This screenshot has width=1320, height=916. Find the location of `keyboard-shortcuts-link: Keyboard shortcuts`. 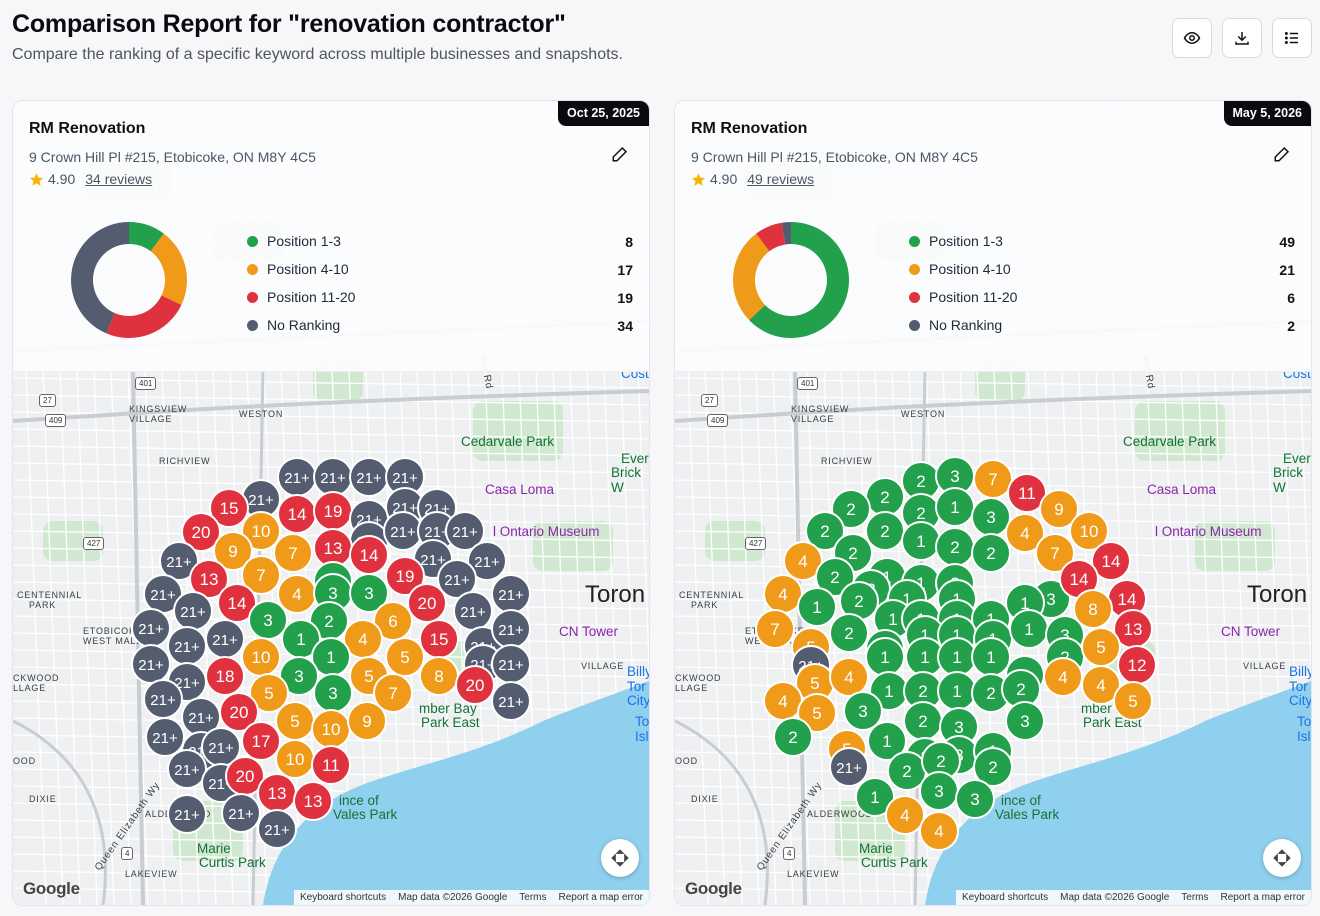

keyboard-shortcuts-link: Keyboard shortcuts is located at coordinates (343, 897).